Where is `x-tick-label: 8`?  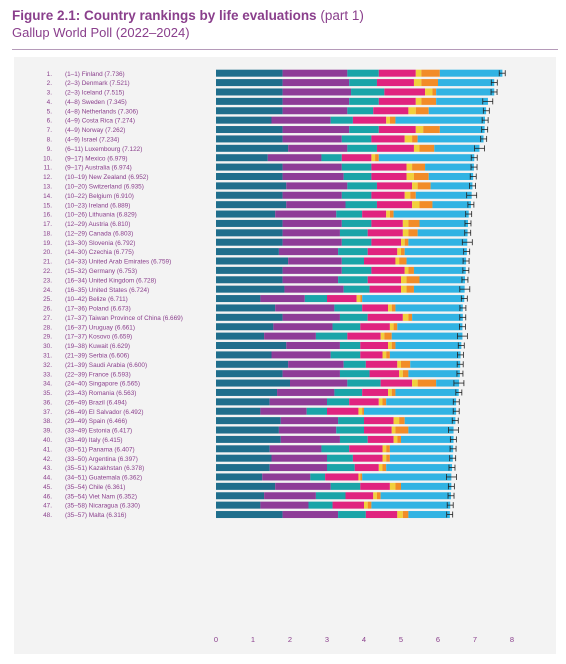
x-tick-label: 8 is located at coordinates (512, 639).